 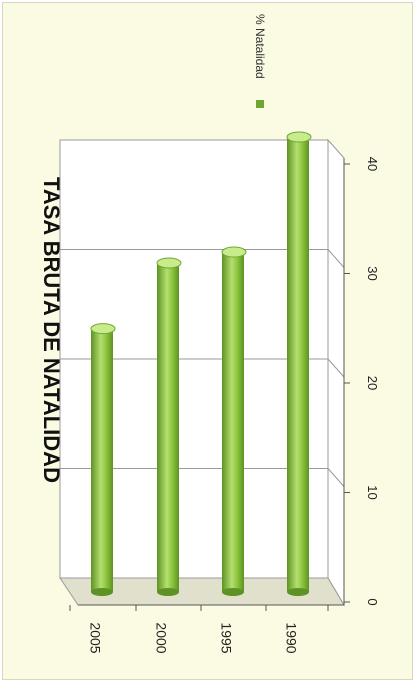 I want to click on legend-swatch, so click(x=260, y=104).